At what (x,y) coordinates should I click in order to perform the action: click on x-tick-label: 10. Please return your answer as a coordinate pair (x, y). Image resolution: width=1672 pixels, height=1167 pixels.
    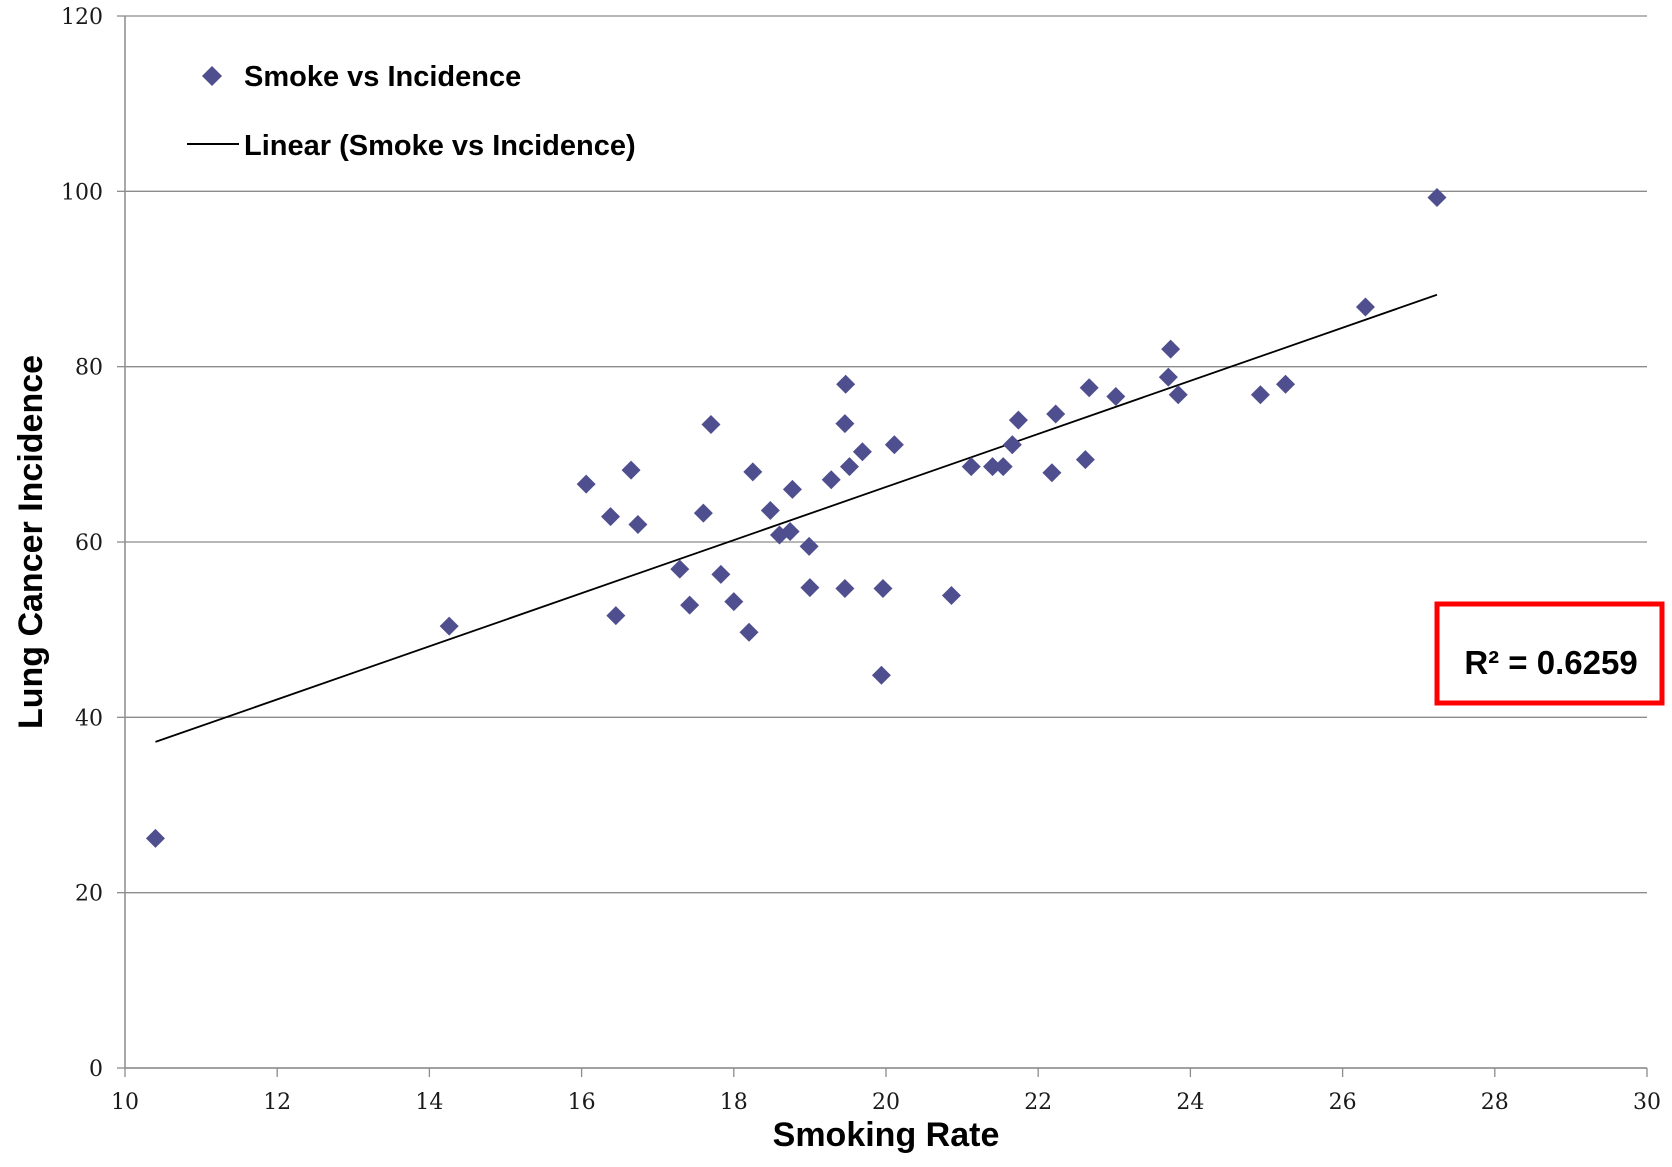
    Looking at the image, I should click on (125, 1102).